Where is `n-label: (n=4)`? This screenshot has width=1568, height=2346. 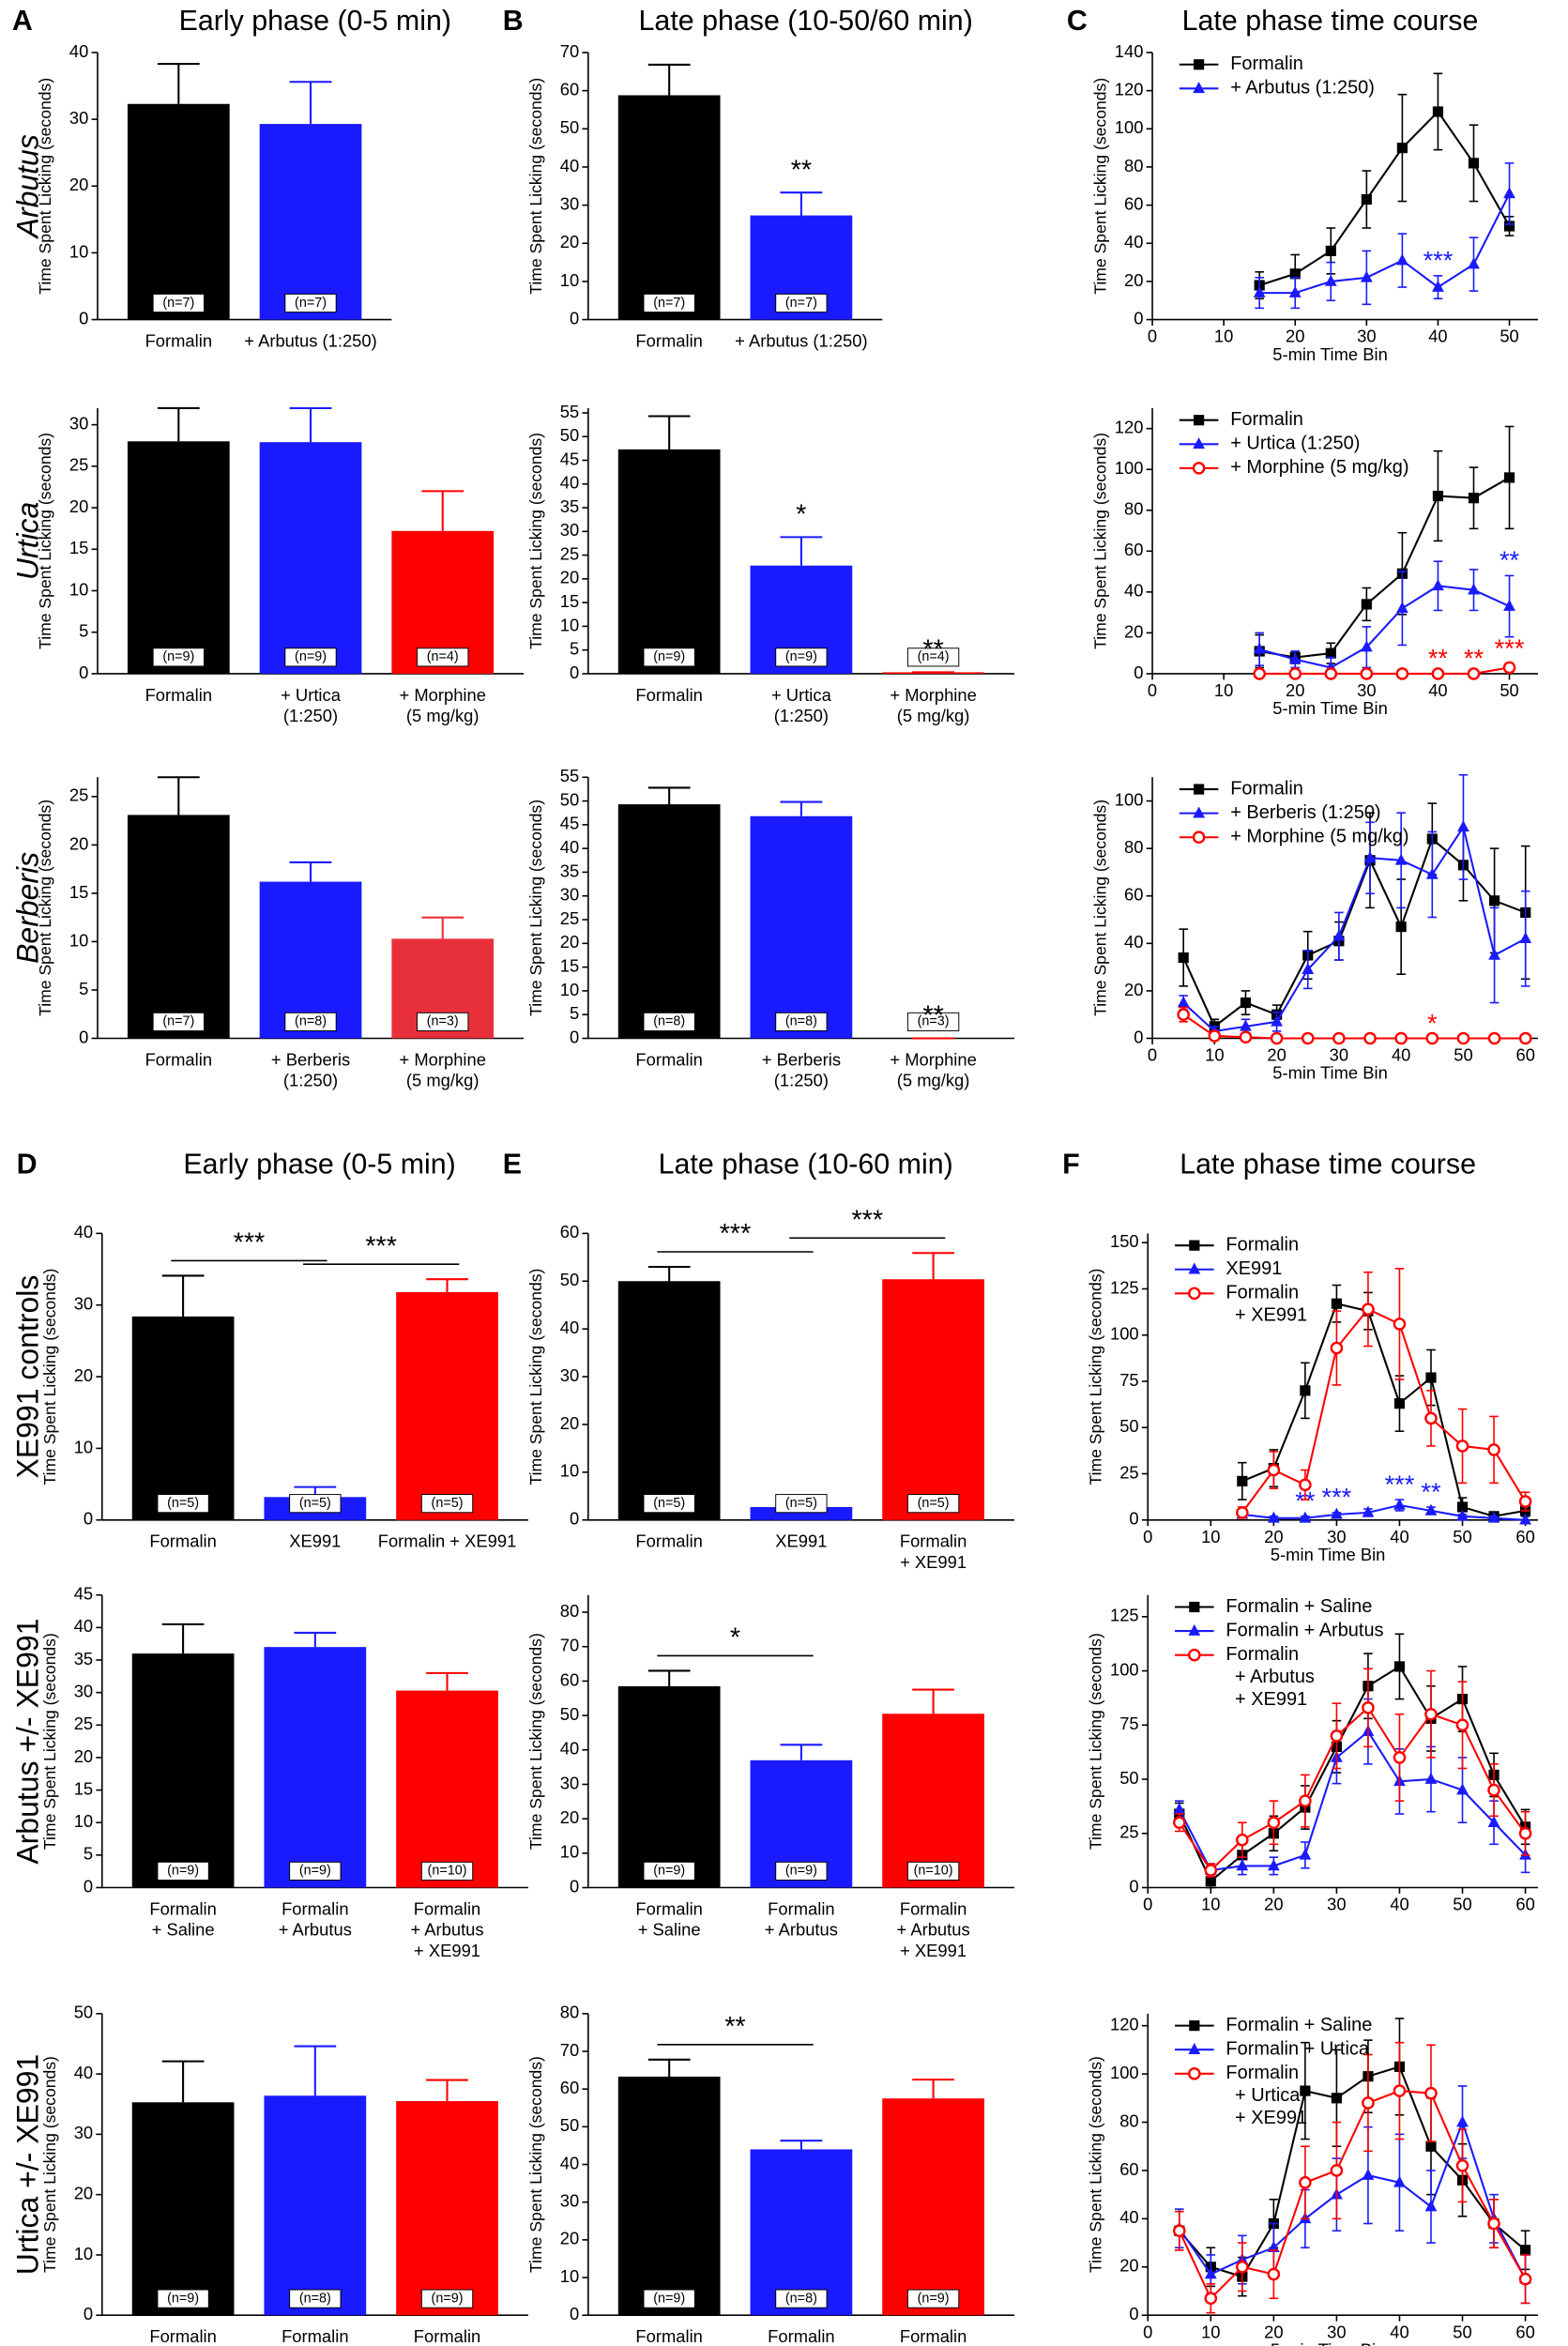 n-label: (n=4) is located at coordinates (443, 657).